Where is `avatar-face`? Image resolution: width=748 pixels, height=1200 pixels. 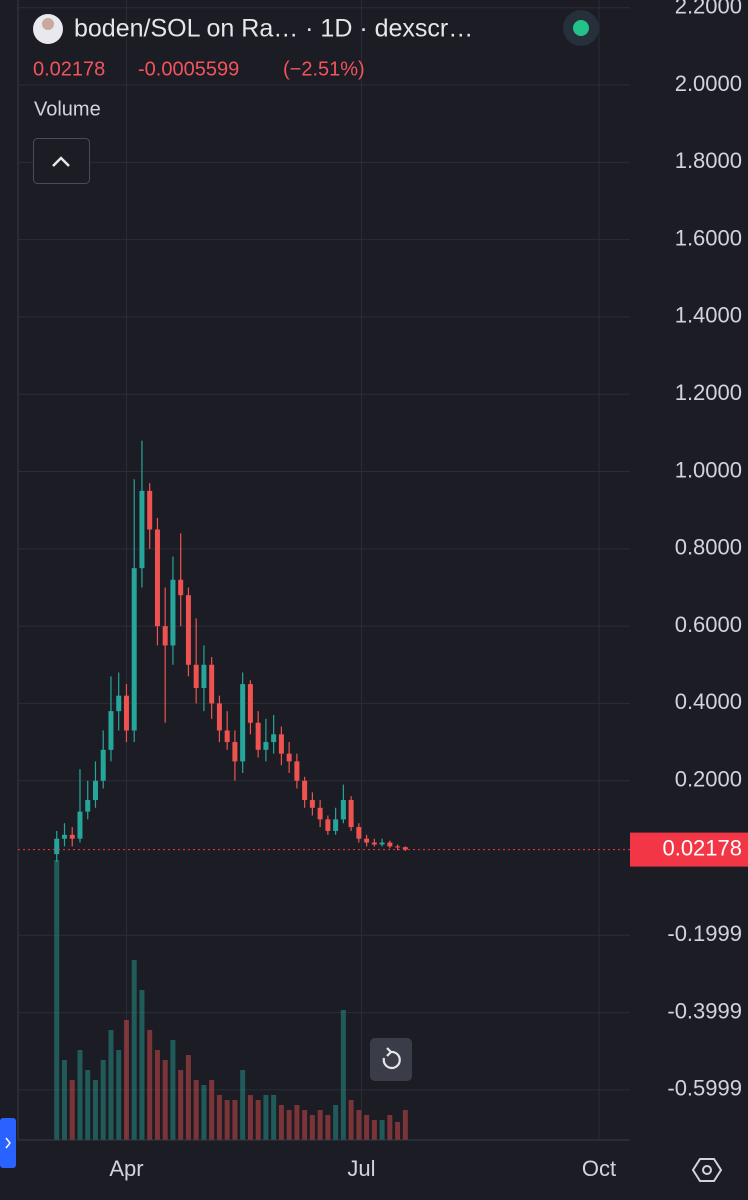 avatar-face is located at coordinates (48, 24).